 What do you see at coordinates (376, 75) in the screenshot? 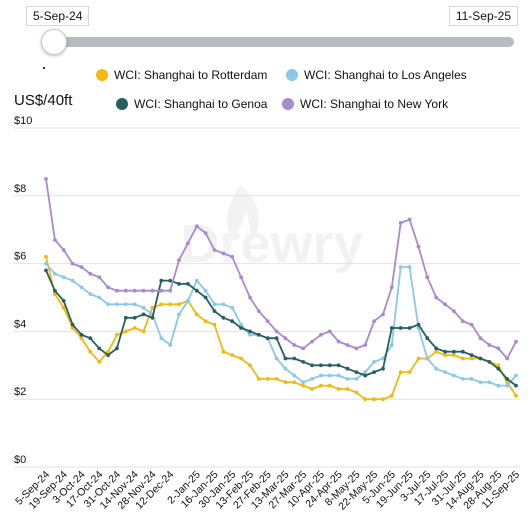
I see `legend-item-los-angeles: WCI: Shanghai to Los Angeles` at bounding box center [376, 75].